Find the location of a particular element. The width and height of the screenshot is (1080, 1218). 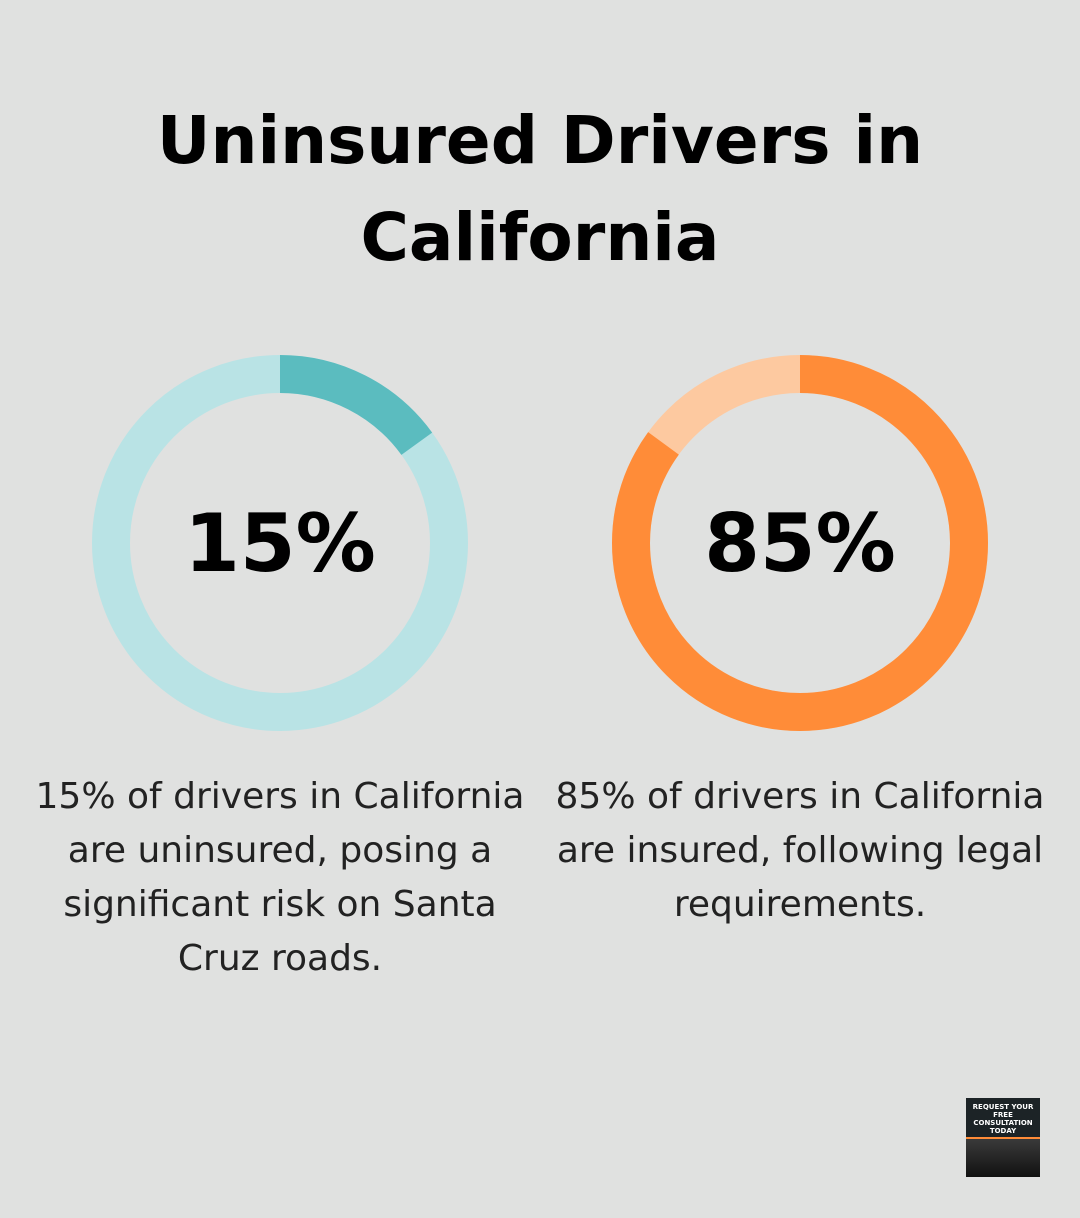

title: Uninsured Drivers in California is located at coordinates (540, 189).